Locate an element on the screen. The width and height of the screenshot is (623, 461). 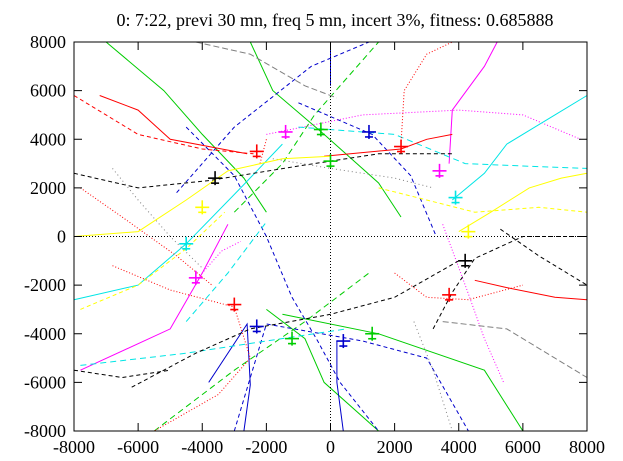
y-tick-label: -2000 is located at coordinates (45, 285).